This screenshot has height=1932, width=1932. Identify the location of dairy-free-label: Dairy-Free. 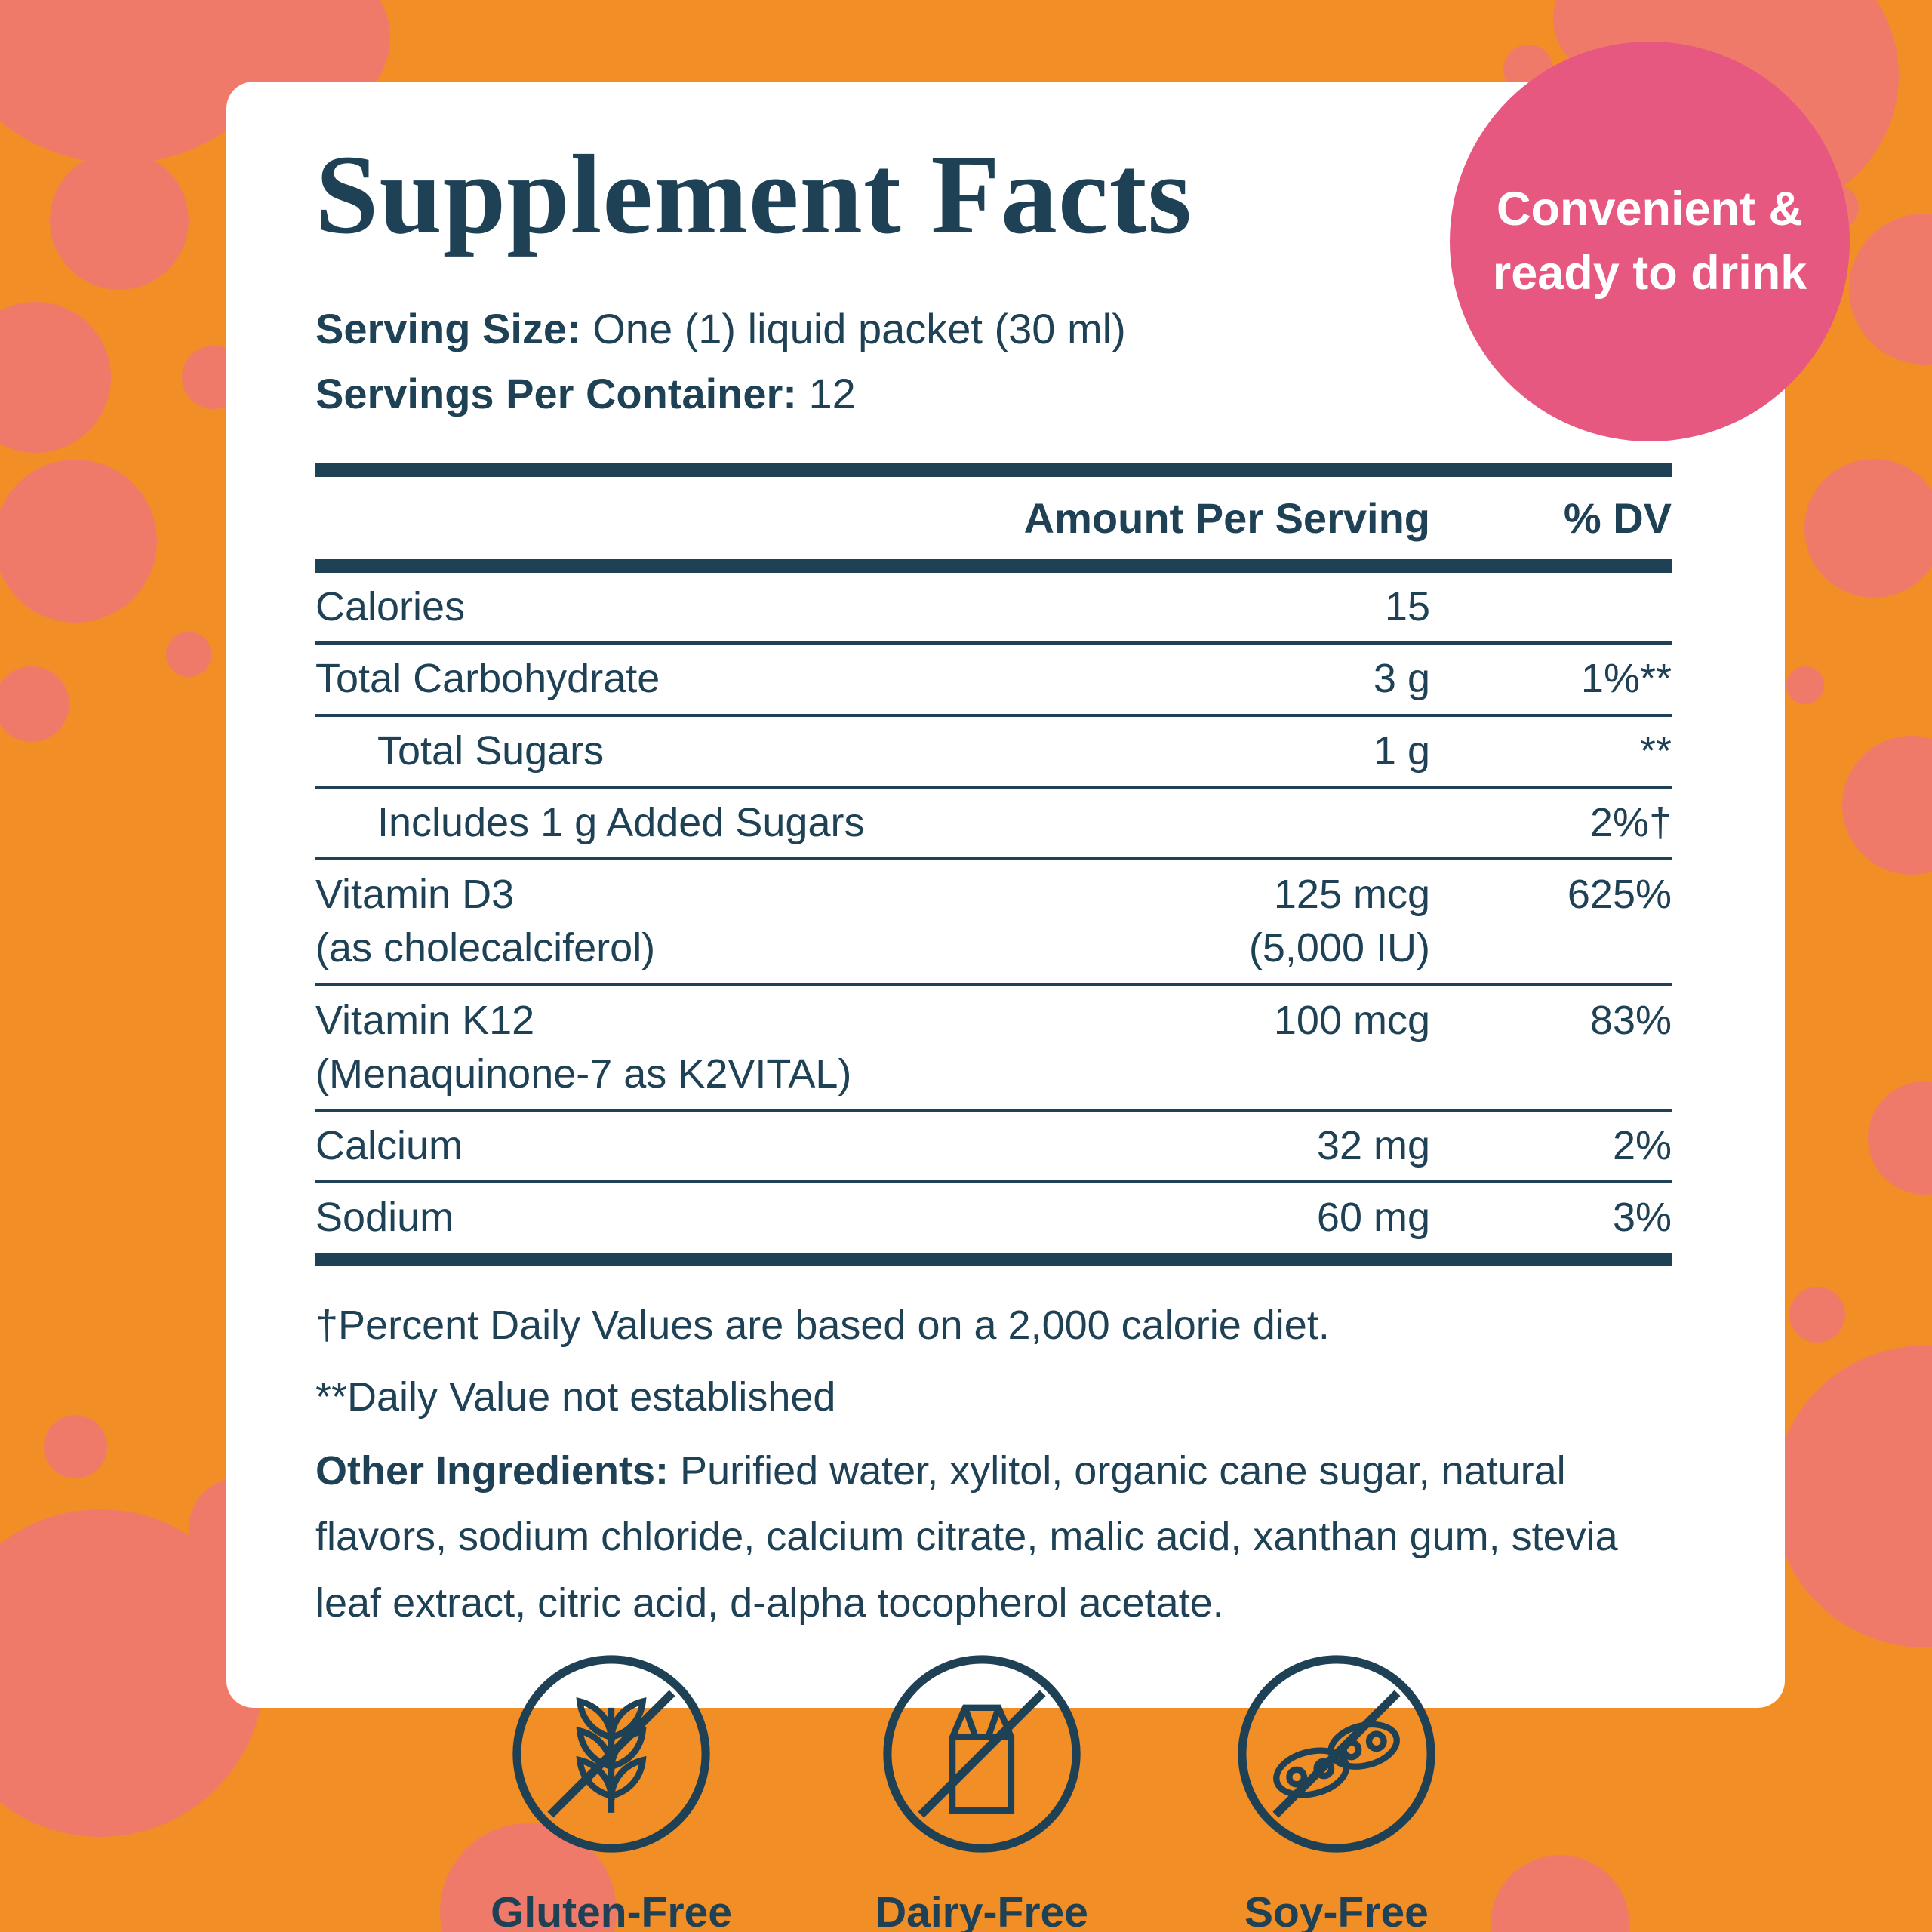
(981, 1910).